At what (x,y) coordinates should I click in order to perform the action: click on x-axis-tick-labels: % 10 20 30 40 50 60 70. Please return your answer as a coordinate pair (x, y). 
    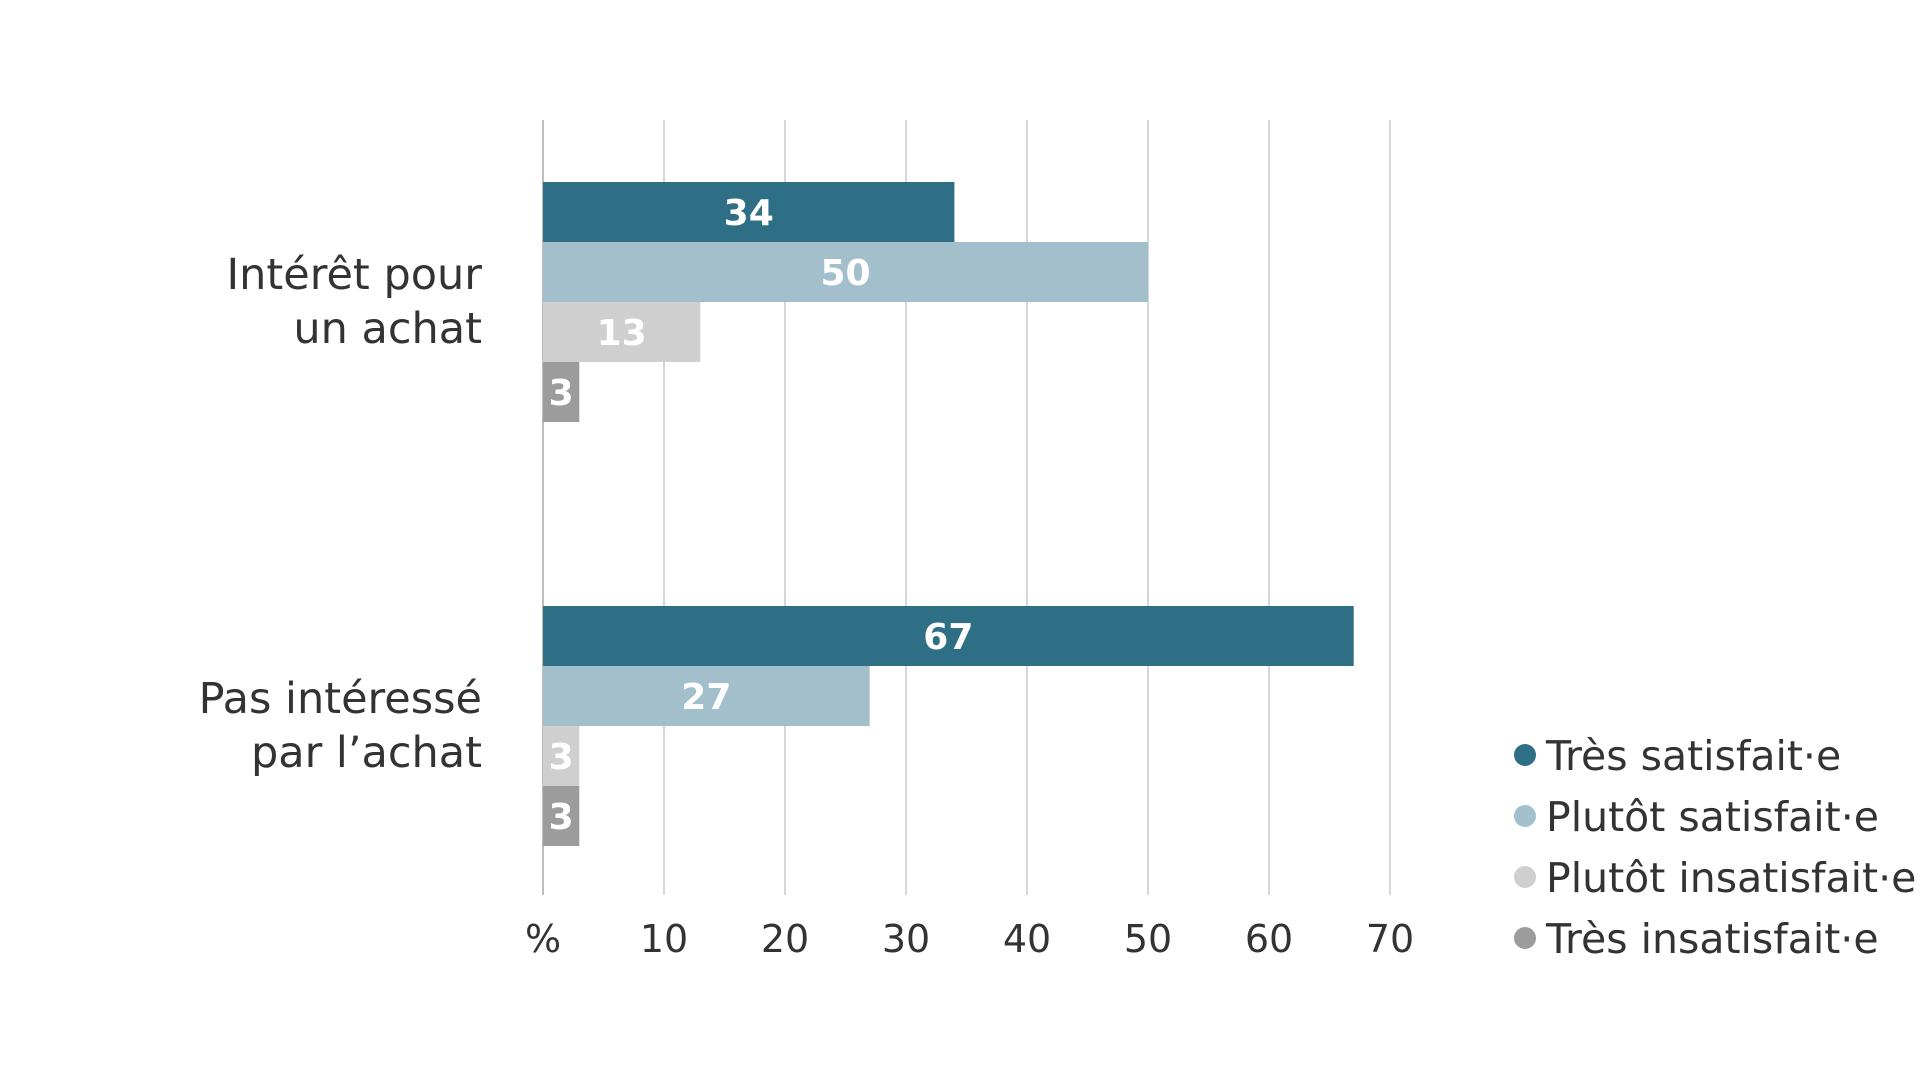
    Looking at the image, I should click on (969, 939).